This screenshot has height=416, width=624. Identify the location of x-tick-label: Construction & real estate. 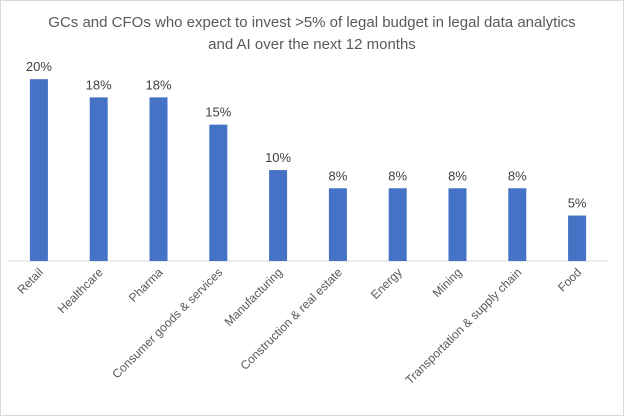
(291, 319).